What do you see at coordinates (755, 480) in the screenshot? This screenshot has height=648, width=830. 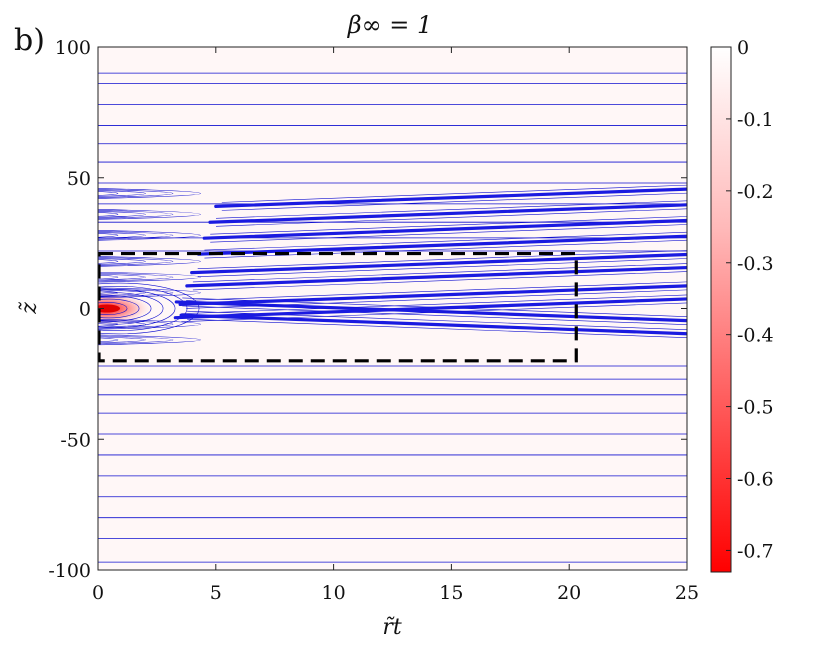 I see `colorbar-tick-label: -0.6` at bounding box center [755, 480].